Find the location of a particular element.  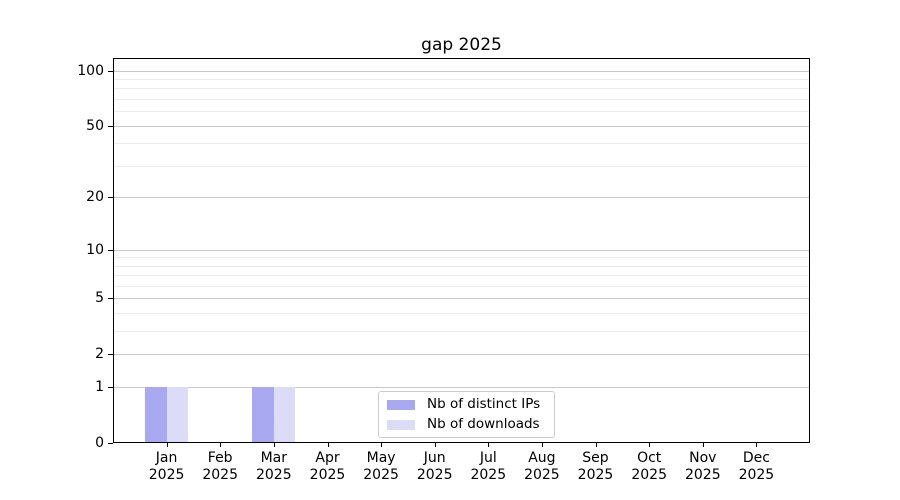

y-tick-label: 5 is located at coordinates (99, 298).